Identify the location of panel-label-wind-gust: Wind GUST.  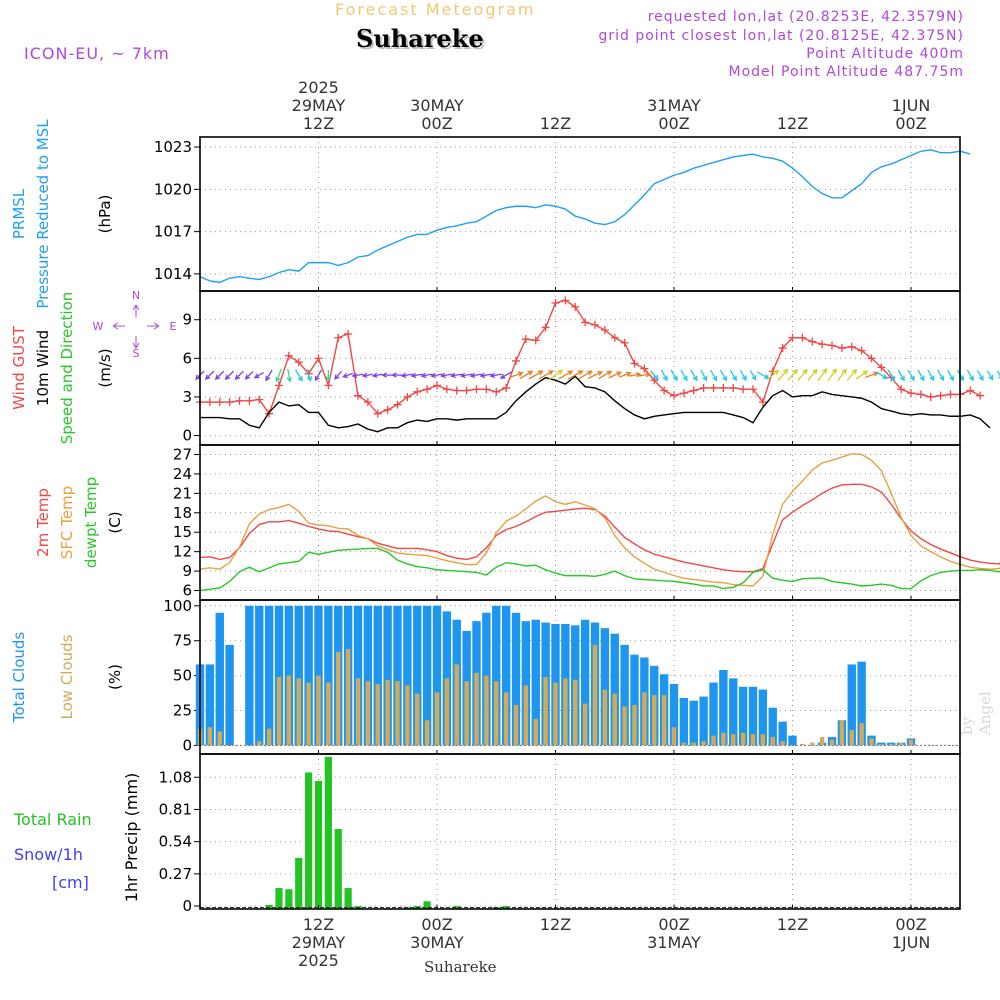
(19, 367).